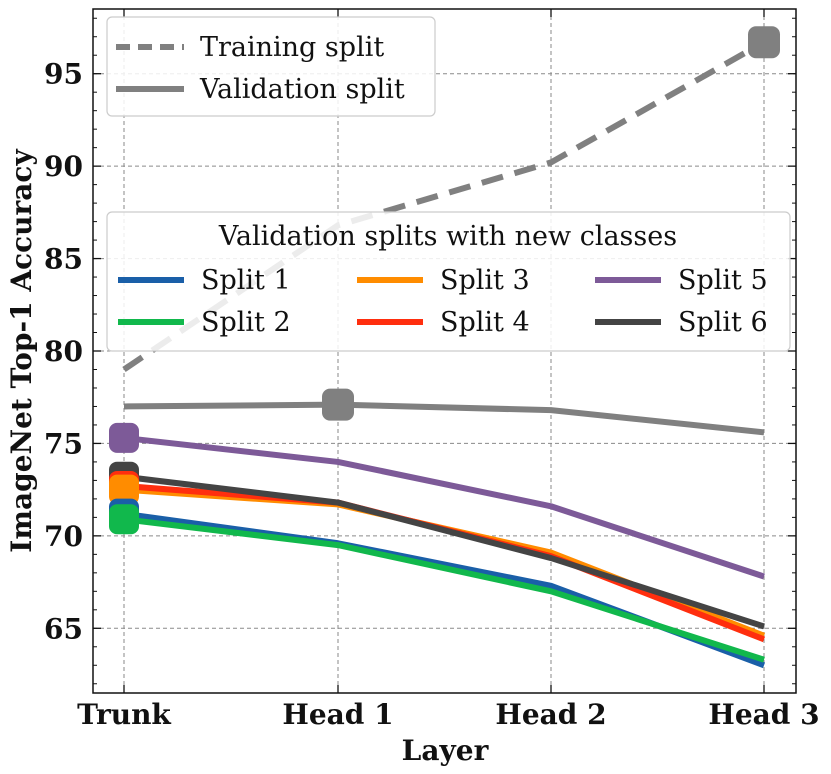  What do you see at coordinates (550, 714) in the screenshot?
I see `x-tick-label: Head 2` at bounding box center [550, 714].